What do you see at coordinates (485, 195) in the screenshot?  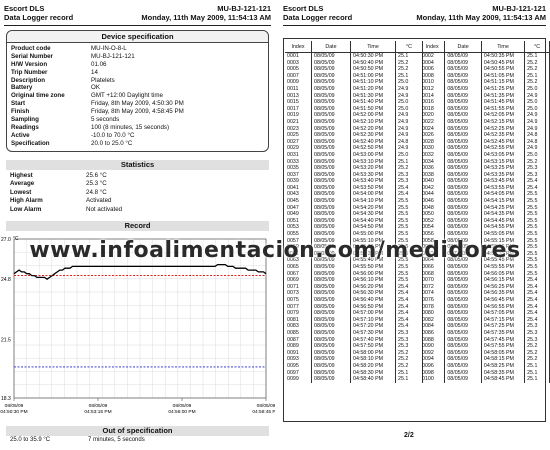 I see `table-row: 0044 08/05/09 04:54:05 PM 25.5` at bounding box center [485, 195].